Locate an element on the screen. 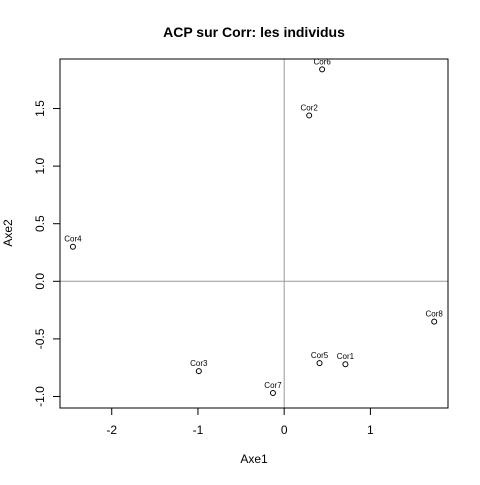 The image size is (480, 485). y-tick-label: -1.0 is located at coordinates (40, 396).